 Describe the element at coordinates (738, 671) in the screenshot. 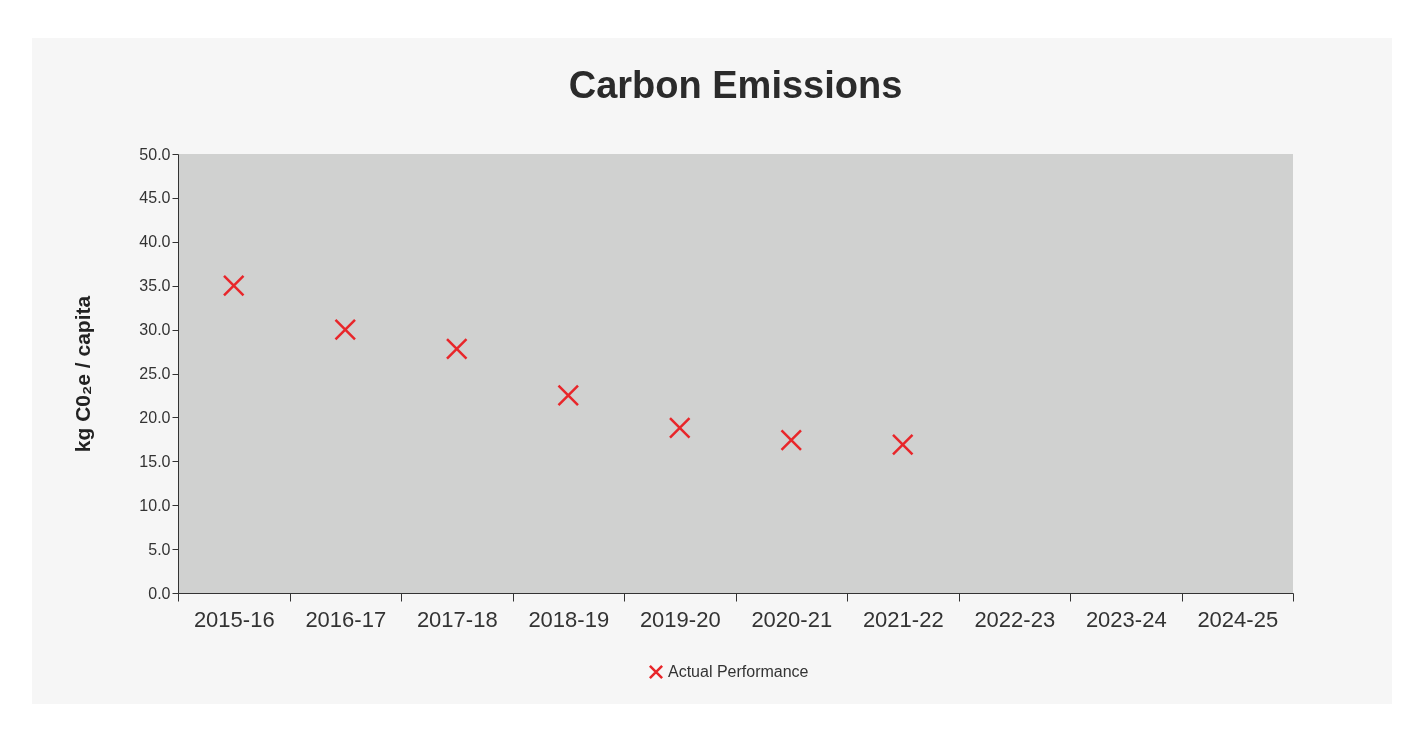

I see `legend-label: Actual Performance` at that location.